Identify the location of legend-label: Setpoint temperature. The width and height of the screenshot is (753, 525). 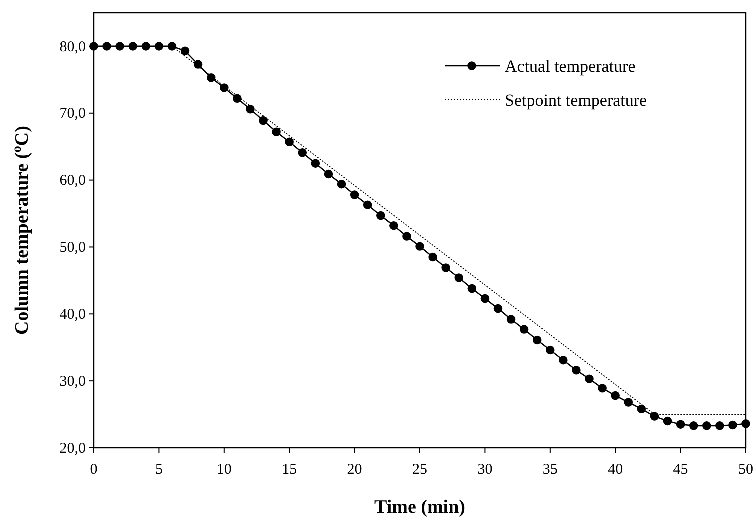
(576, 100).